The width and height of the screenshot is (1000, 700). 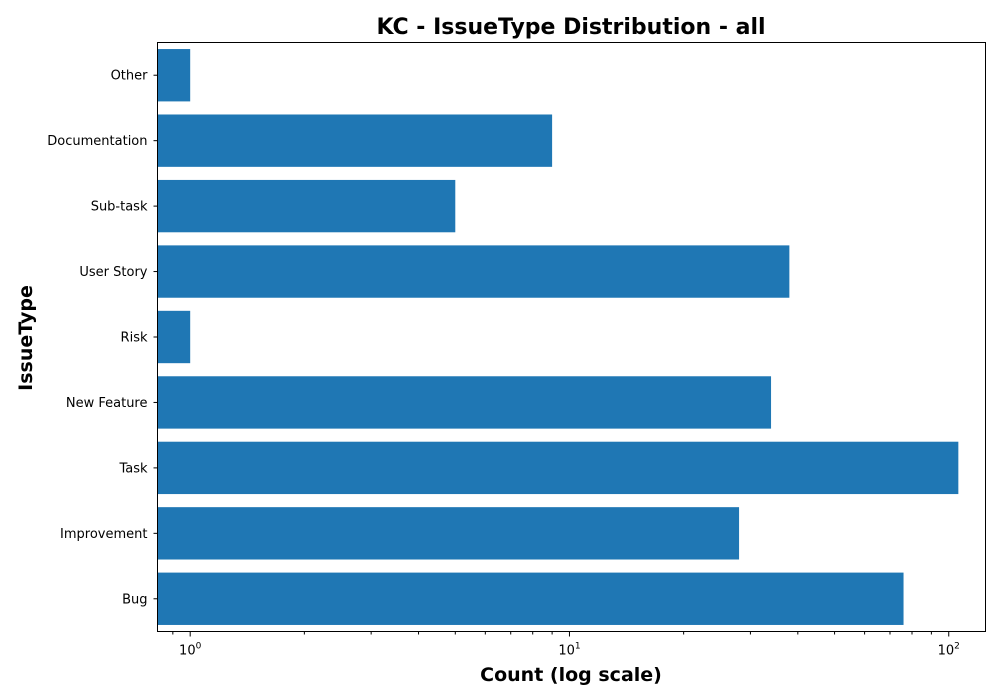 What do you see at coordinates (355, 140) in the screenshot?
I see `bar-documentation` at bounding box center [355, 140].